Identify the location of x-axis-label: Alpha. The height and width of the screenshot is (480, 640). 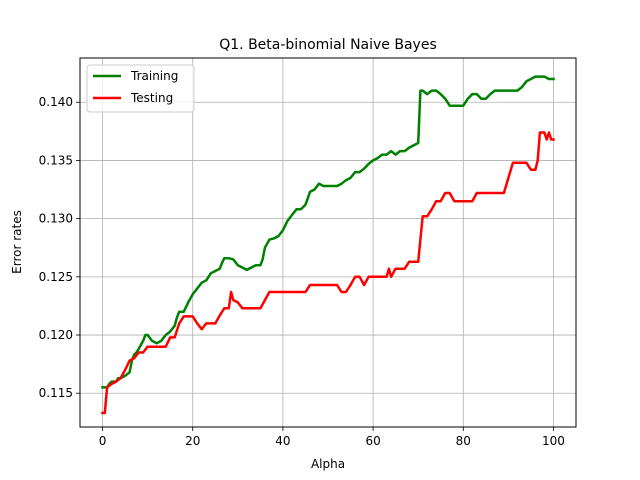
(328, 464).